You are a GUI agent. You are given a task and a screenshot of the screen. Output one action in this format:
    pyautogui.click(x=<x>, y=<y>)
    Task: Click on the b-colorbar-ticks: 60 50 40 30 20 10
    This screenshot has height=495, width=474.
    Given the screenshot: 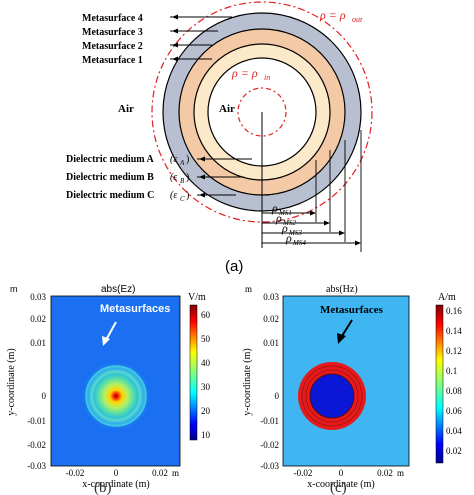 What is the action you would take?
    pyautogui.click(x=206, y=375)
    